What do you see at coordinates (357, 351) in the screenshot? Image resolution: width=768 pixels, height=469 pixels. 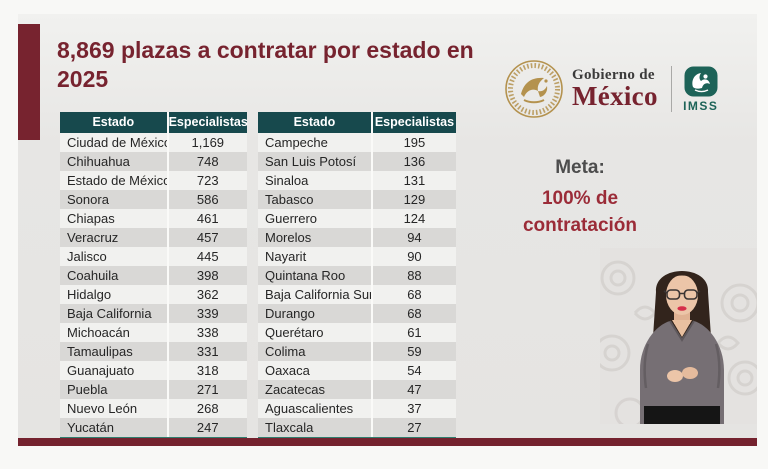 I see `table-row: Colima 59` at bounding box center [357, 351].